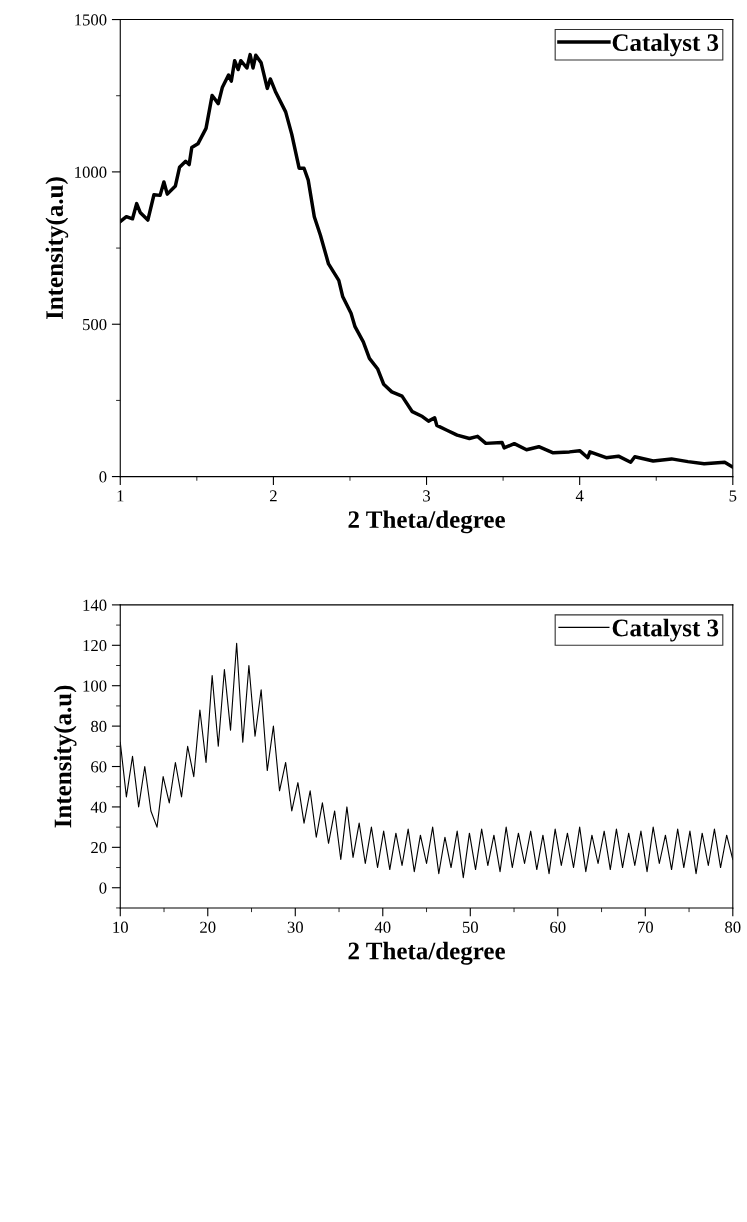  What do you see at coordinates (733, 496) in the screenshot?
I see `x-tick-label: 5` at bounding box center [733, 496].